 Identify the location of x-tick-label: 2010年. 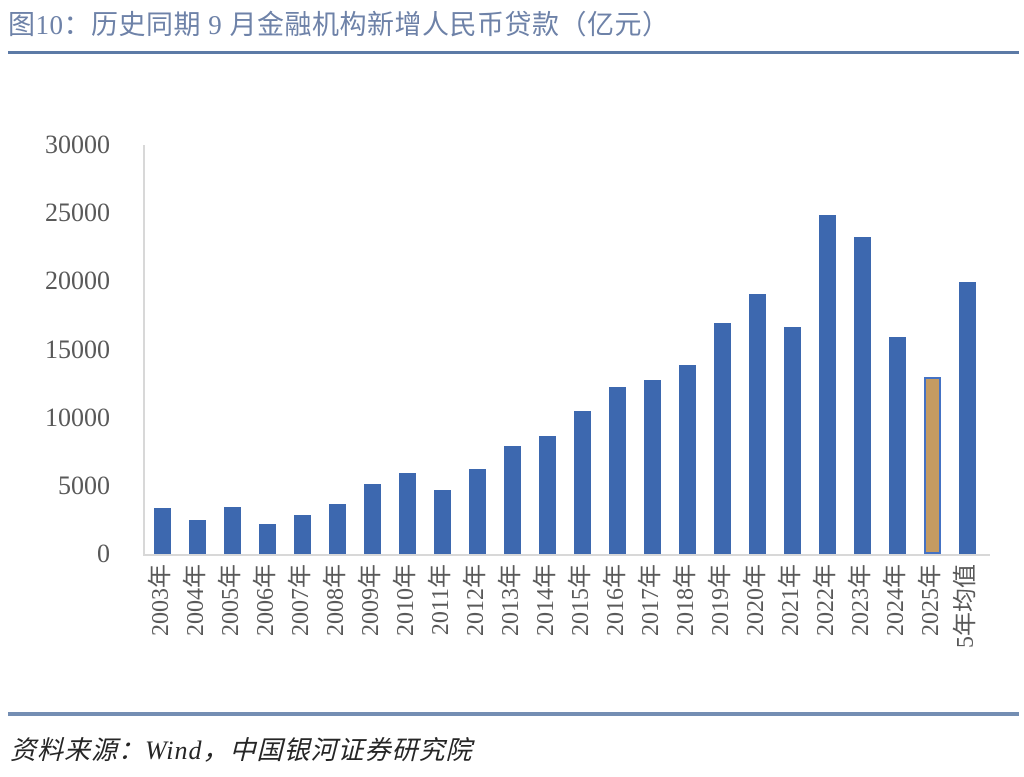
(405, 600).